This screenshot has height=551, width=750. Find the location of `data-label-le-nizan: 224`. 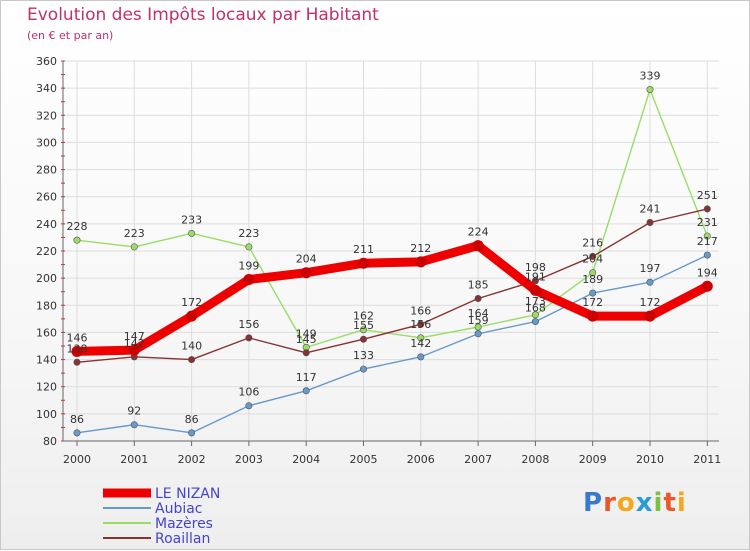

data-label-le-nizan: 224 is located at coordinates (478, 232).